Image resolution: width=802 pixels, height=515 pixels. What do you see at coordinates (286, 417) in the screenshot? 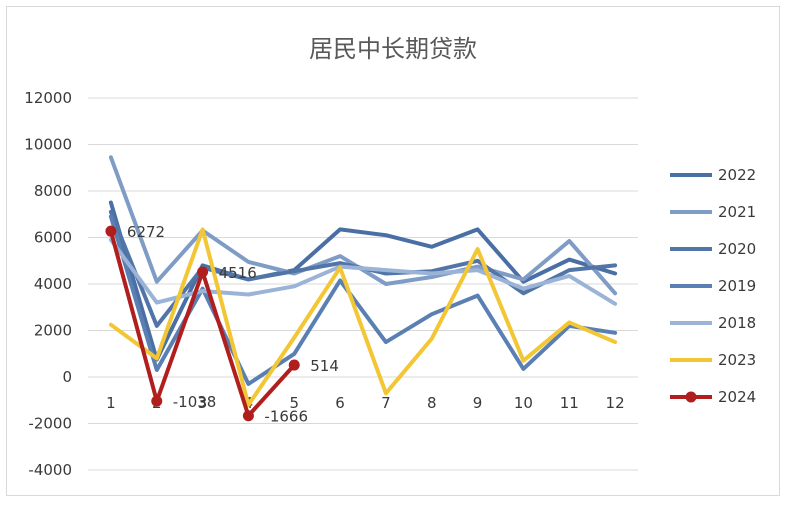
I see `data-label-2024-4: -1666` at bounding box center [286, 417].